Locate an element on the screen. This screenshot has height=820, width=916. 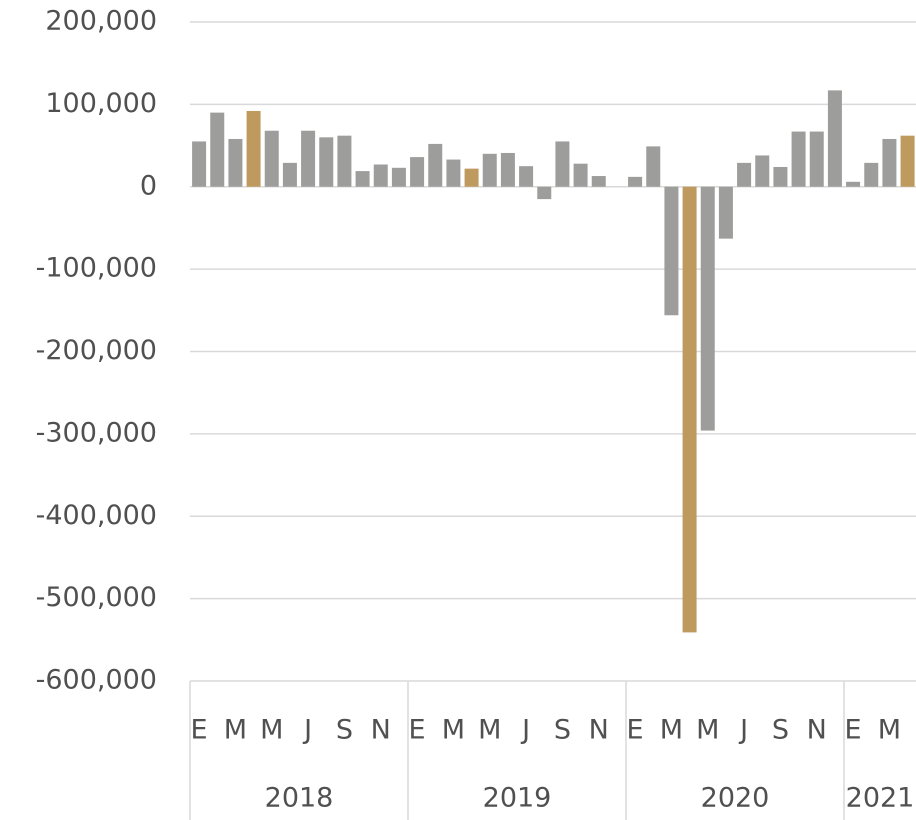
y-tick-label: 100,000 is located at coordinates (101, 103).